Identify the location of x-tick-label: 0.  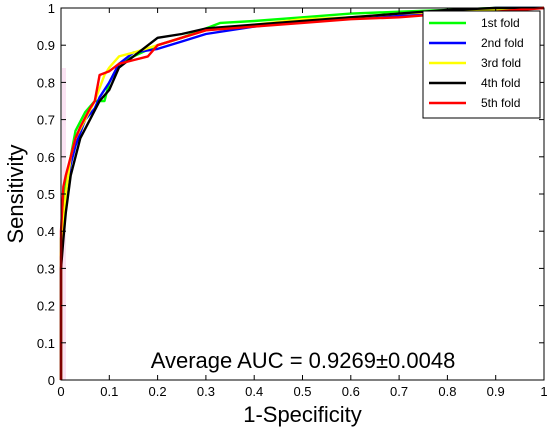
(60, 391).